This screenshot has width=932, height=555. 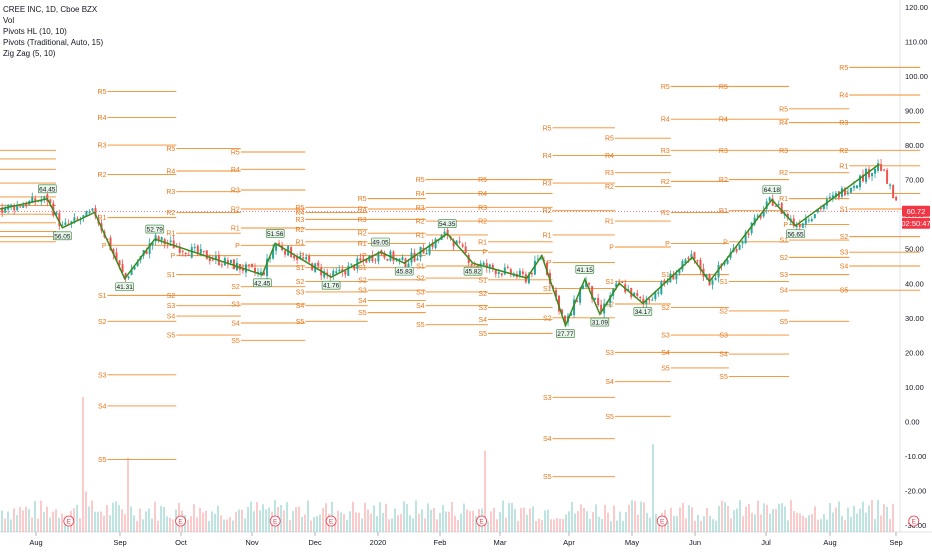 I want to click on legend-pivots-traditional: Pivots (Traditional, Auto, 15), so click(x=53, y=42).